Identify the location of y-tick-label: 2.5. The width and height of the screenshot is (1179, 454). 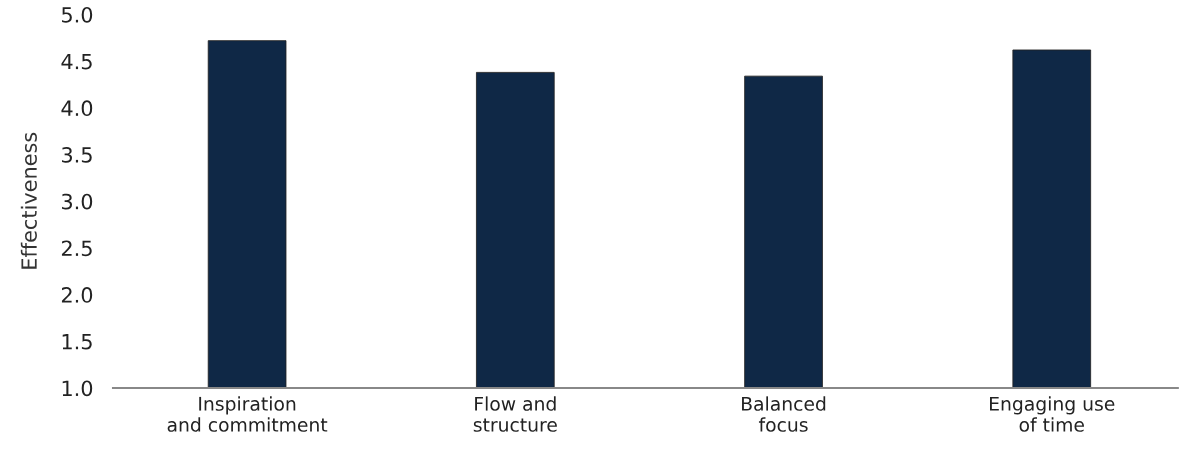
(76, 248).